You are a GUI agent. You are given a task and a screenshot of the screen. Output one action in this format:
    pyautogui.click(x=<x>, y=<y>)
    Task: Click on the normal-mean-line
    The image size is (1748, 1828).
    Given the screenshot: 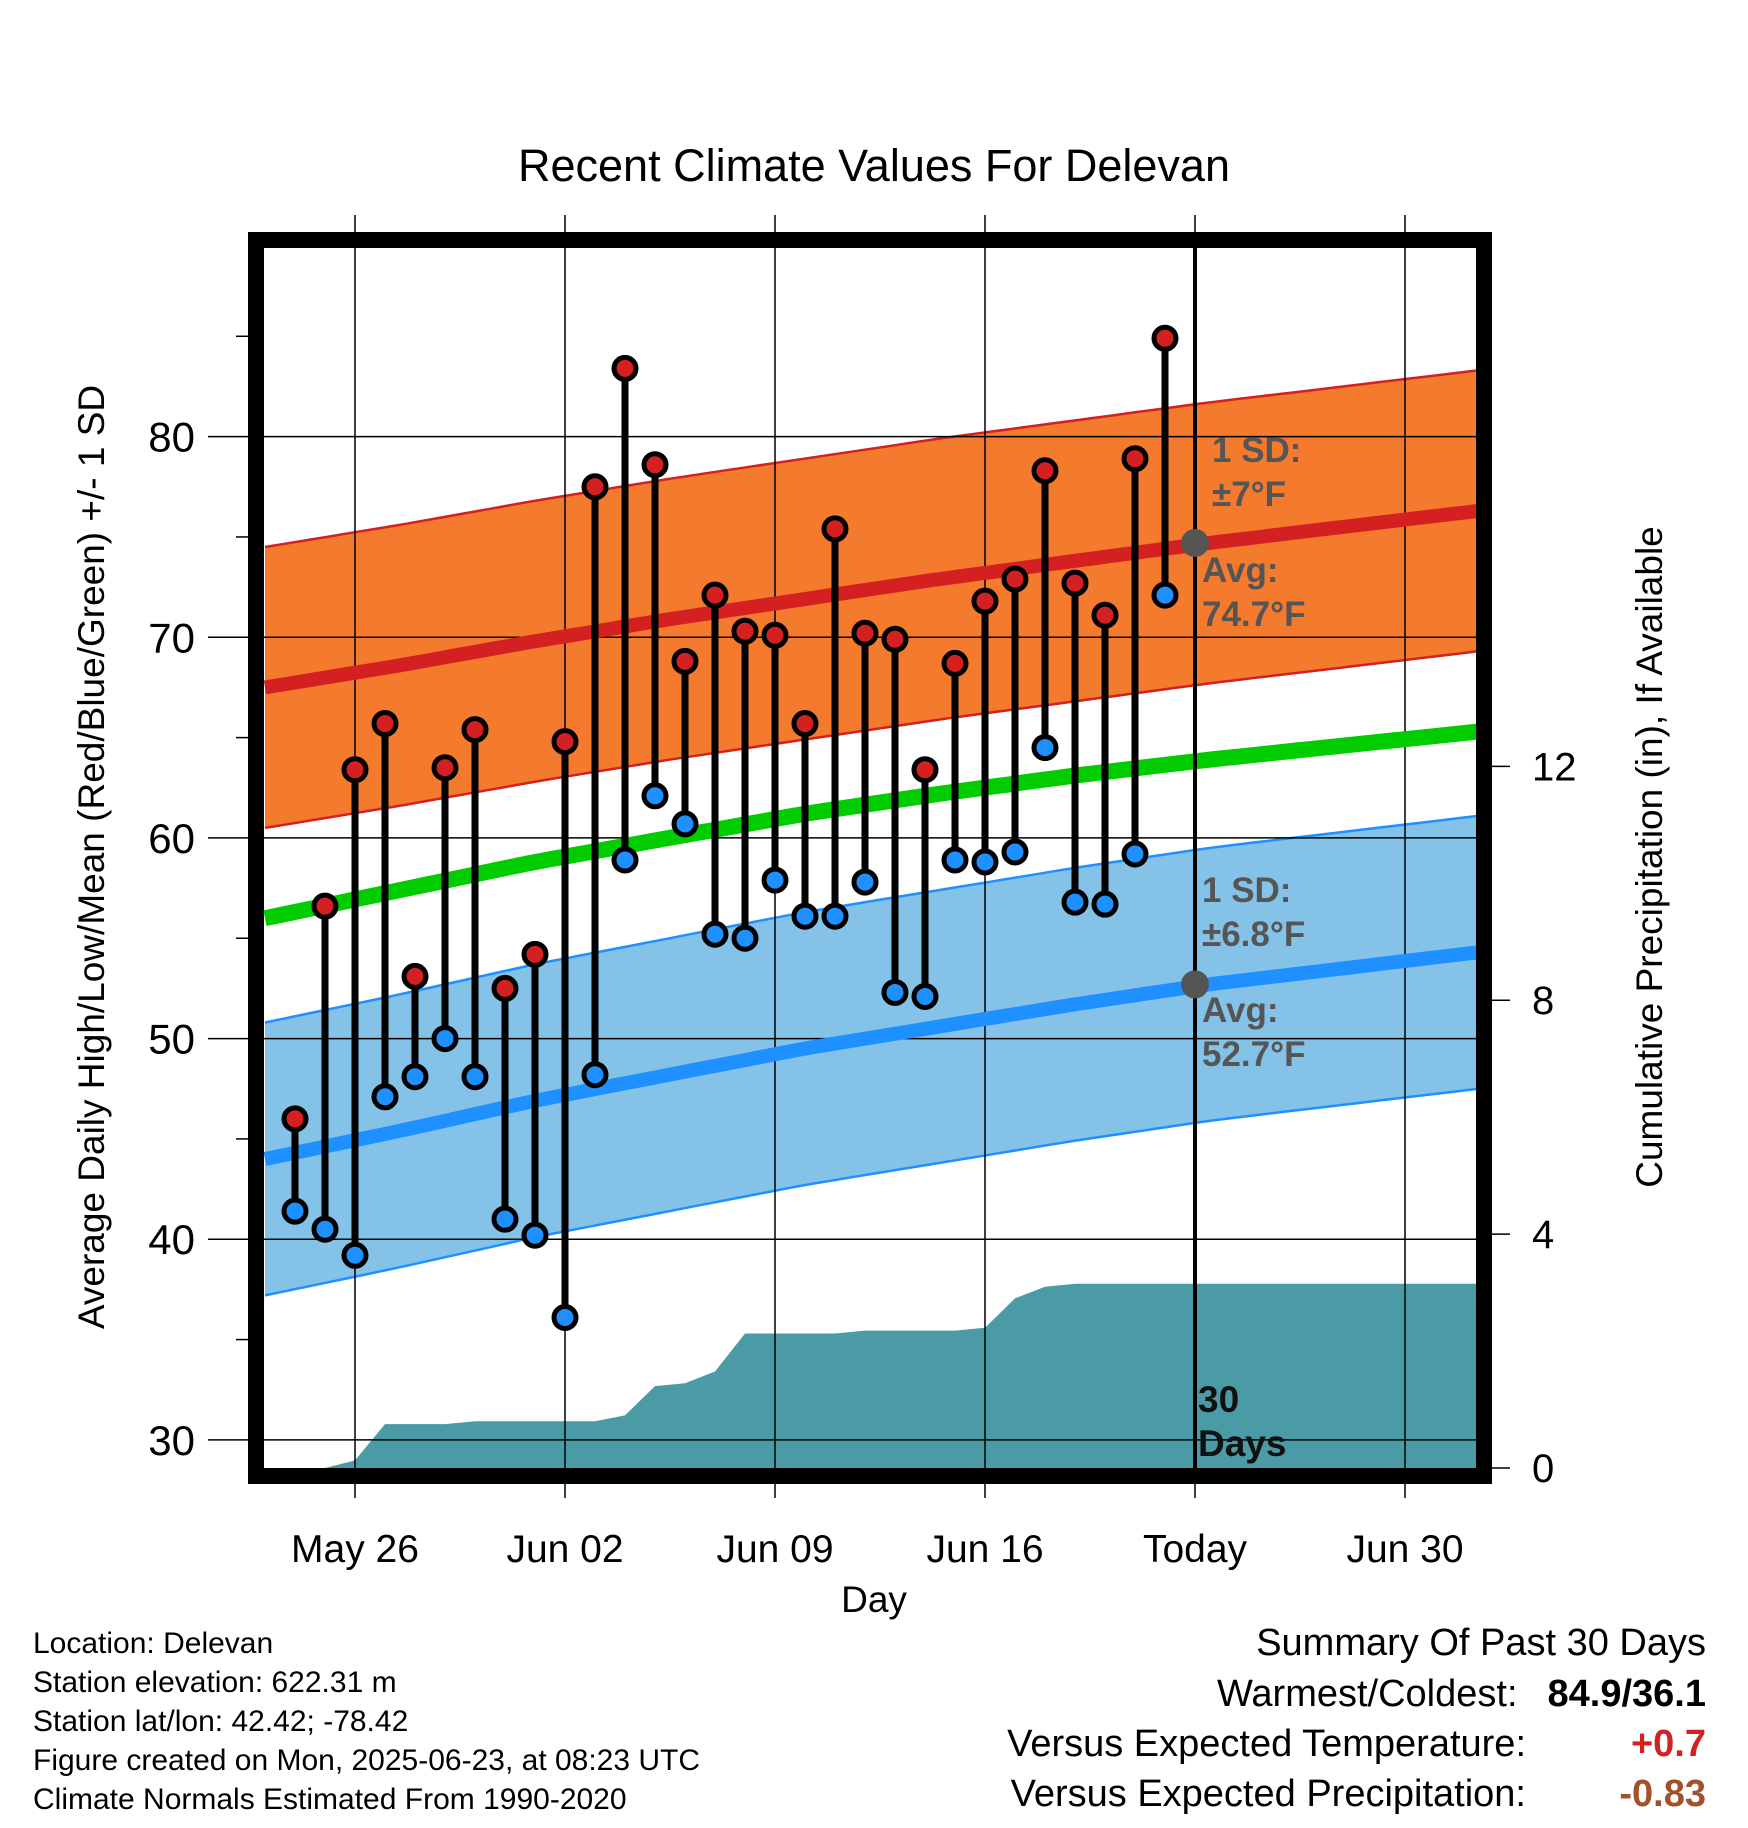 What is the action you would take?
    pyautogui.click(x=871, y=825)
    